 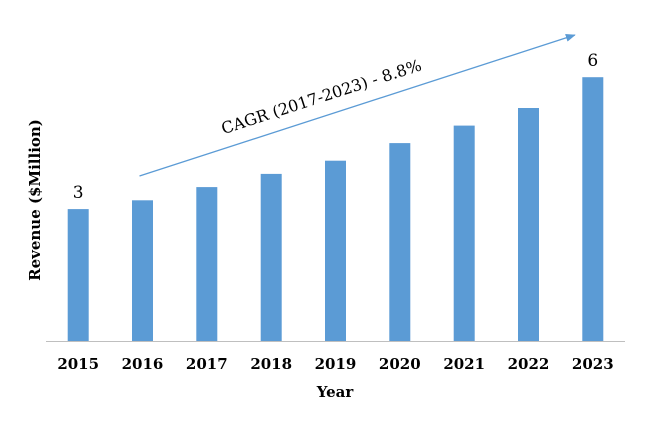 What do you see at coordinates (335, 250) in the screenshot?
I see `bar-2019` at bounding box center [335, 250].